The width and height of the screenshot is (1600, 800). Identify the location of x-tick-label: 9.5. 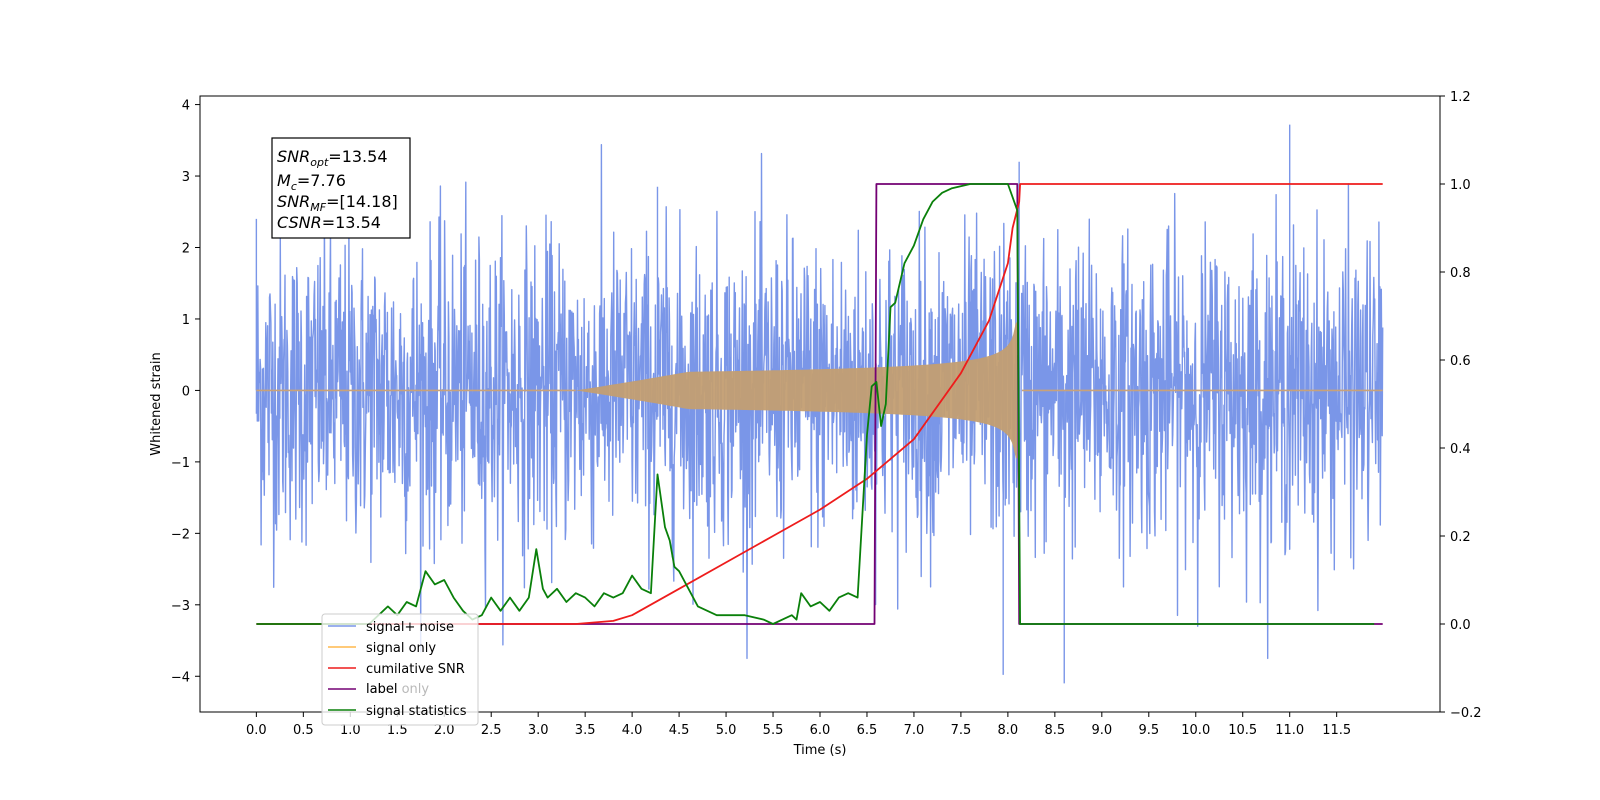
(1148, 730).